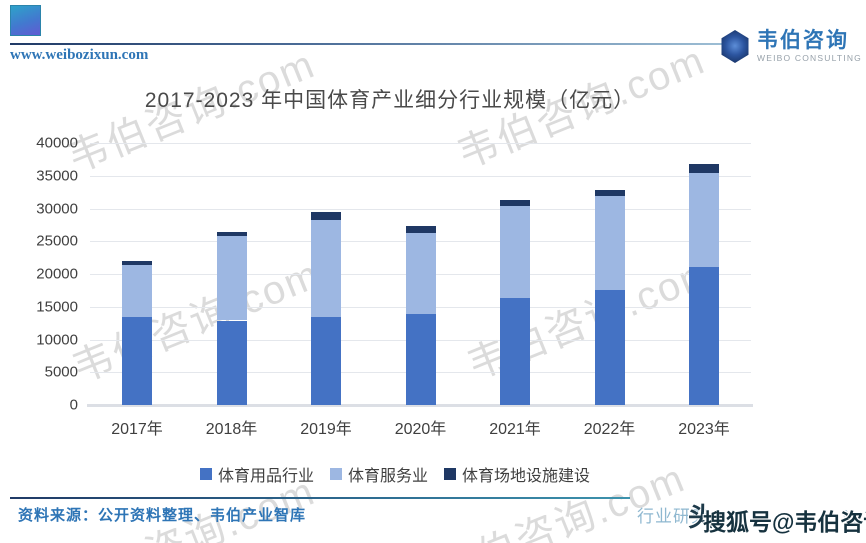  What do you see at coordinates (609, 193) in the screenshot?
I see `bar-segment-体育场地设施建设-2022年` at bounding box center [609, 193].